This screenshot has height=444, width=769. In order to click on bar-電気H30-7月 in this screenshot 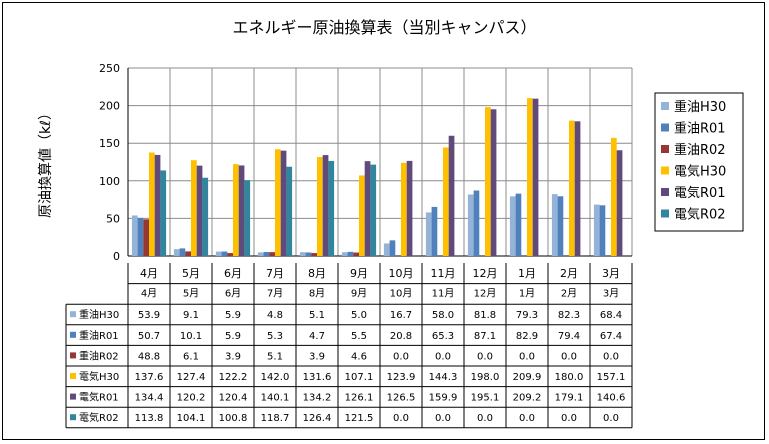, I will do `click(278, 202)`.